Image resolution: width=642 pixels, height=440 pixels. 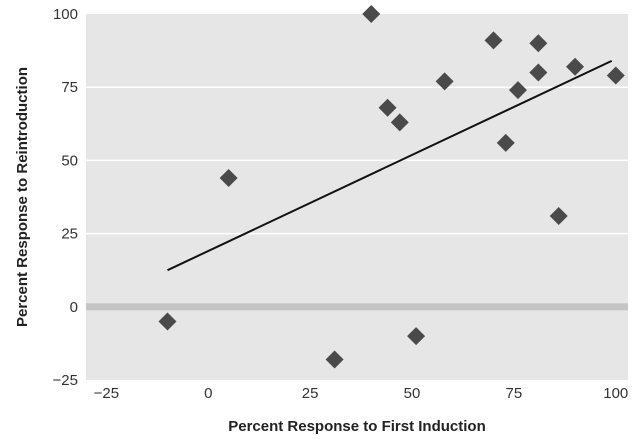 What do you see at coordinates (65, 14) in the screenshot?
I see `y-tick-label: 100` at bounding box center [65, 14].